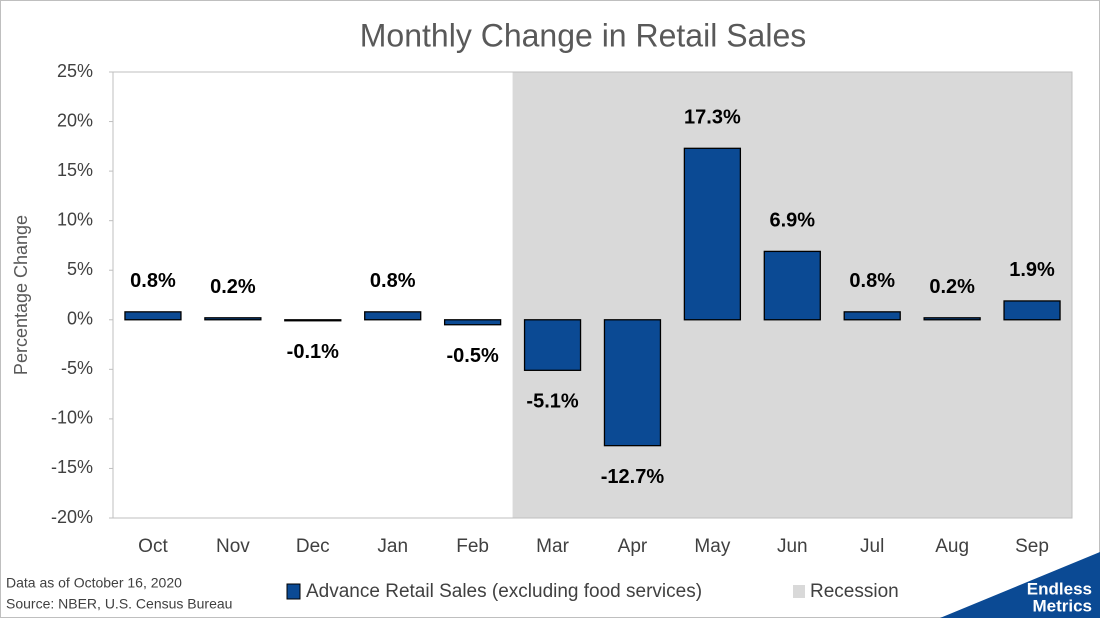  I want to click on x-tick-label: Nov, so click(233, 546).